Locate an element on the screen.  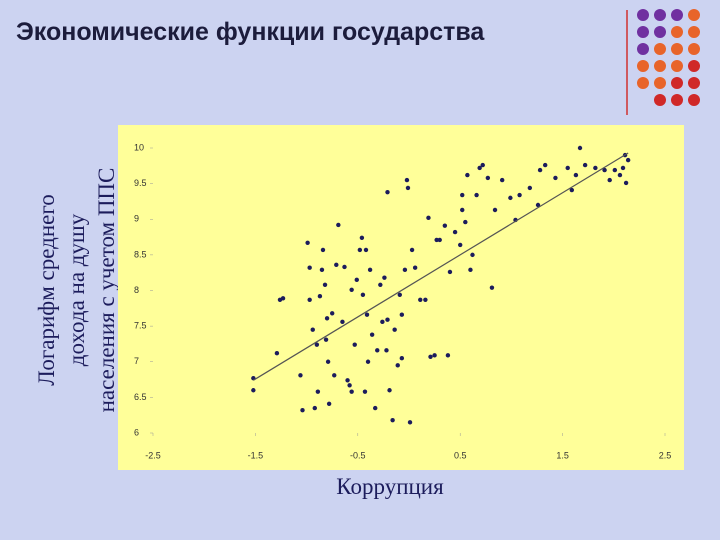
y-tick-label: 7.5 is located at coordinates (140, 326).